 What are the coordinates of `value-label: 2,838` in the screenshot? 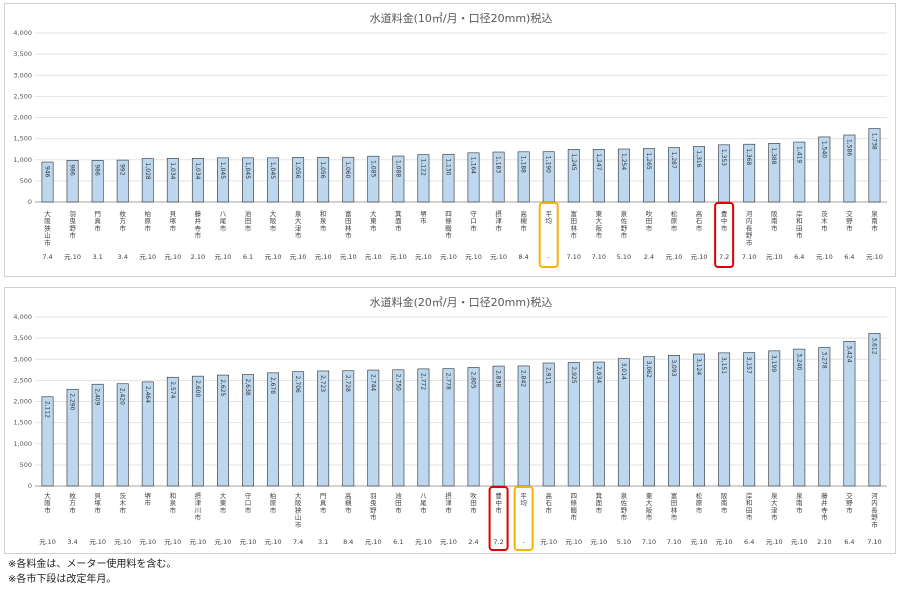 It's located at (498, 378).